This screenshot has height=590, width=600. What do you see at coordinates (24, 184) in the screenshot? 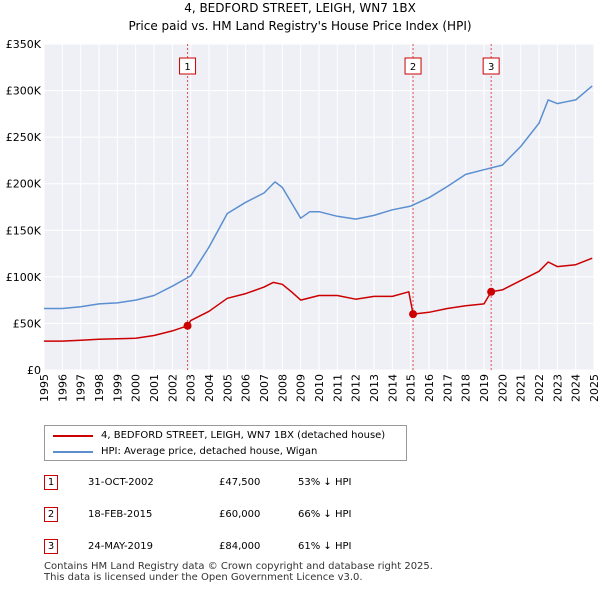
I see `y-tick-label: £200K` at bounding box center [24, 184].